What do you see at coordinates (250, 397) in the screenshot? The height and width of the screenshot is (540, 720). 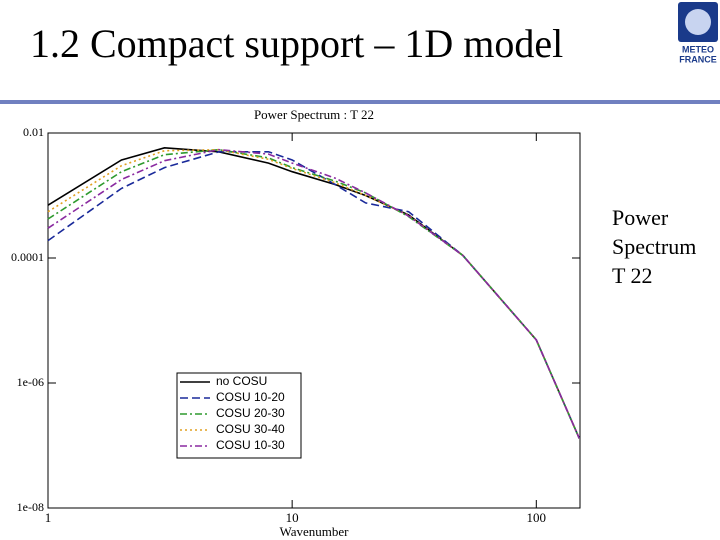 I see `legend-label: COSU 10-20` at bounding box center [250, 397].